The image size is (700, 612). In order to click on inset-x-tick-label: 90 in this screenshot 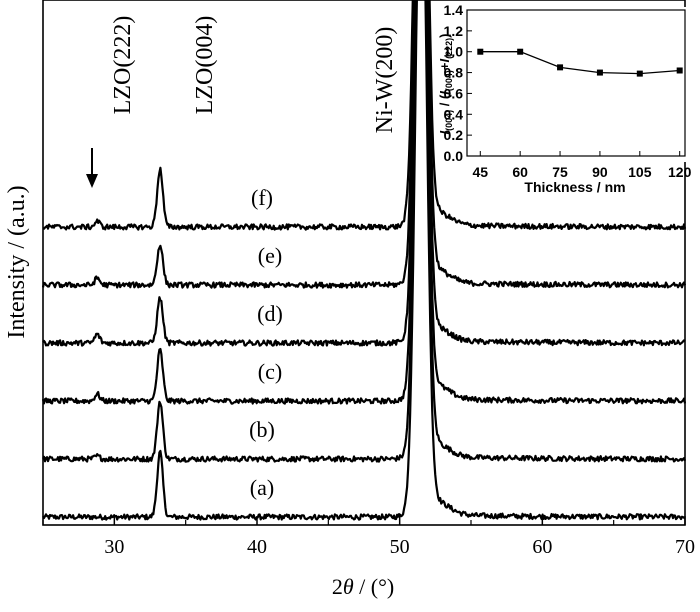, I will do `click(600, 172)`.